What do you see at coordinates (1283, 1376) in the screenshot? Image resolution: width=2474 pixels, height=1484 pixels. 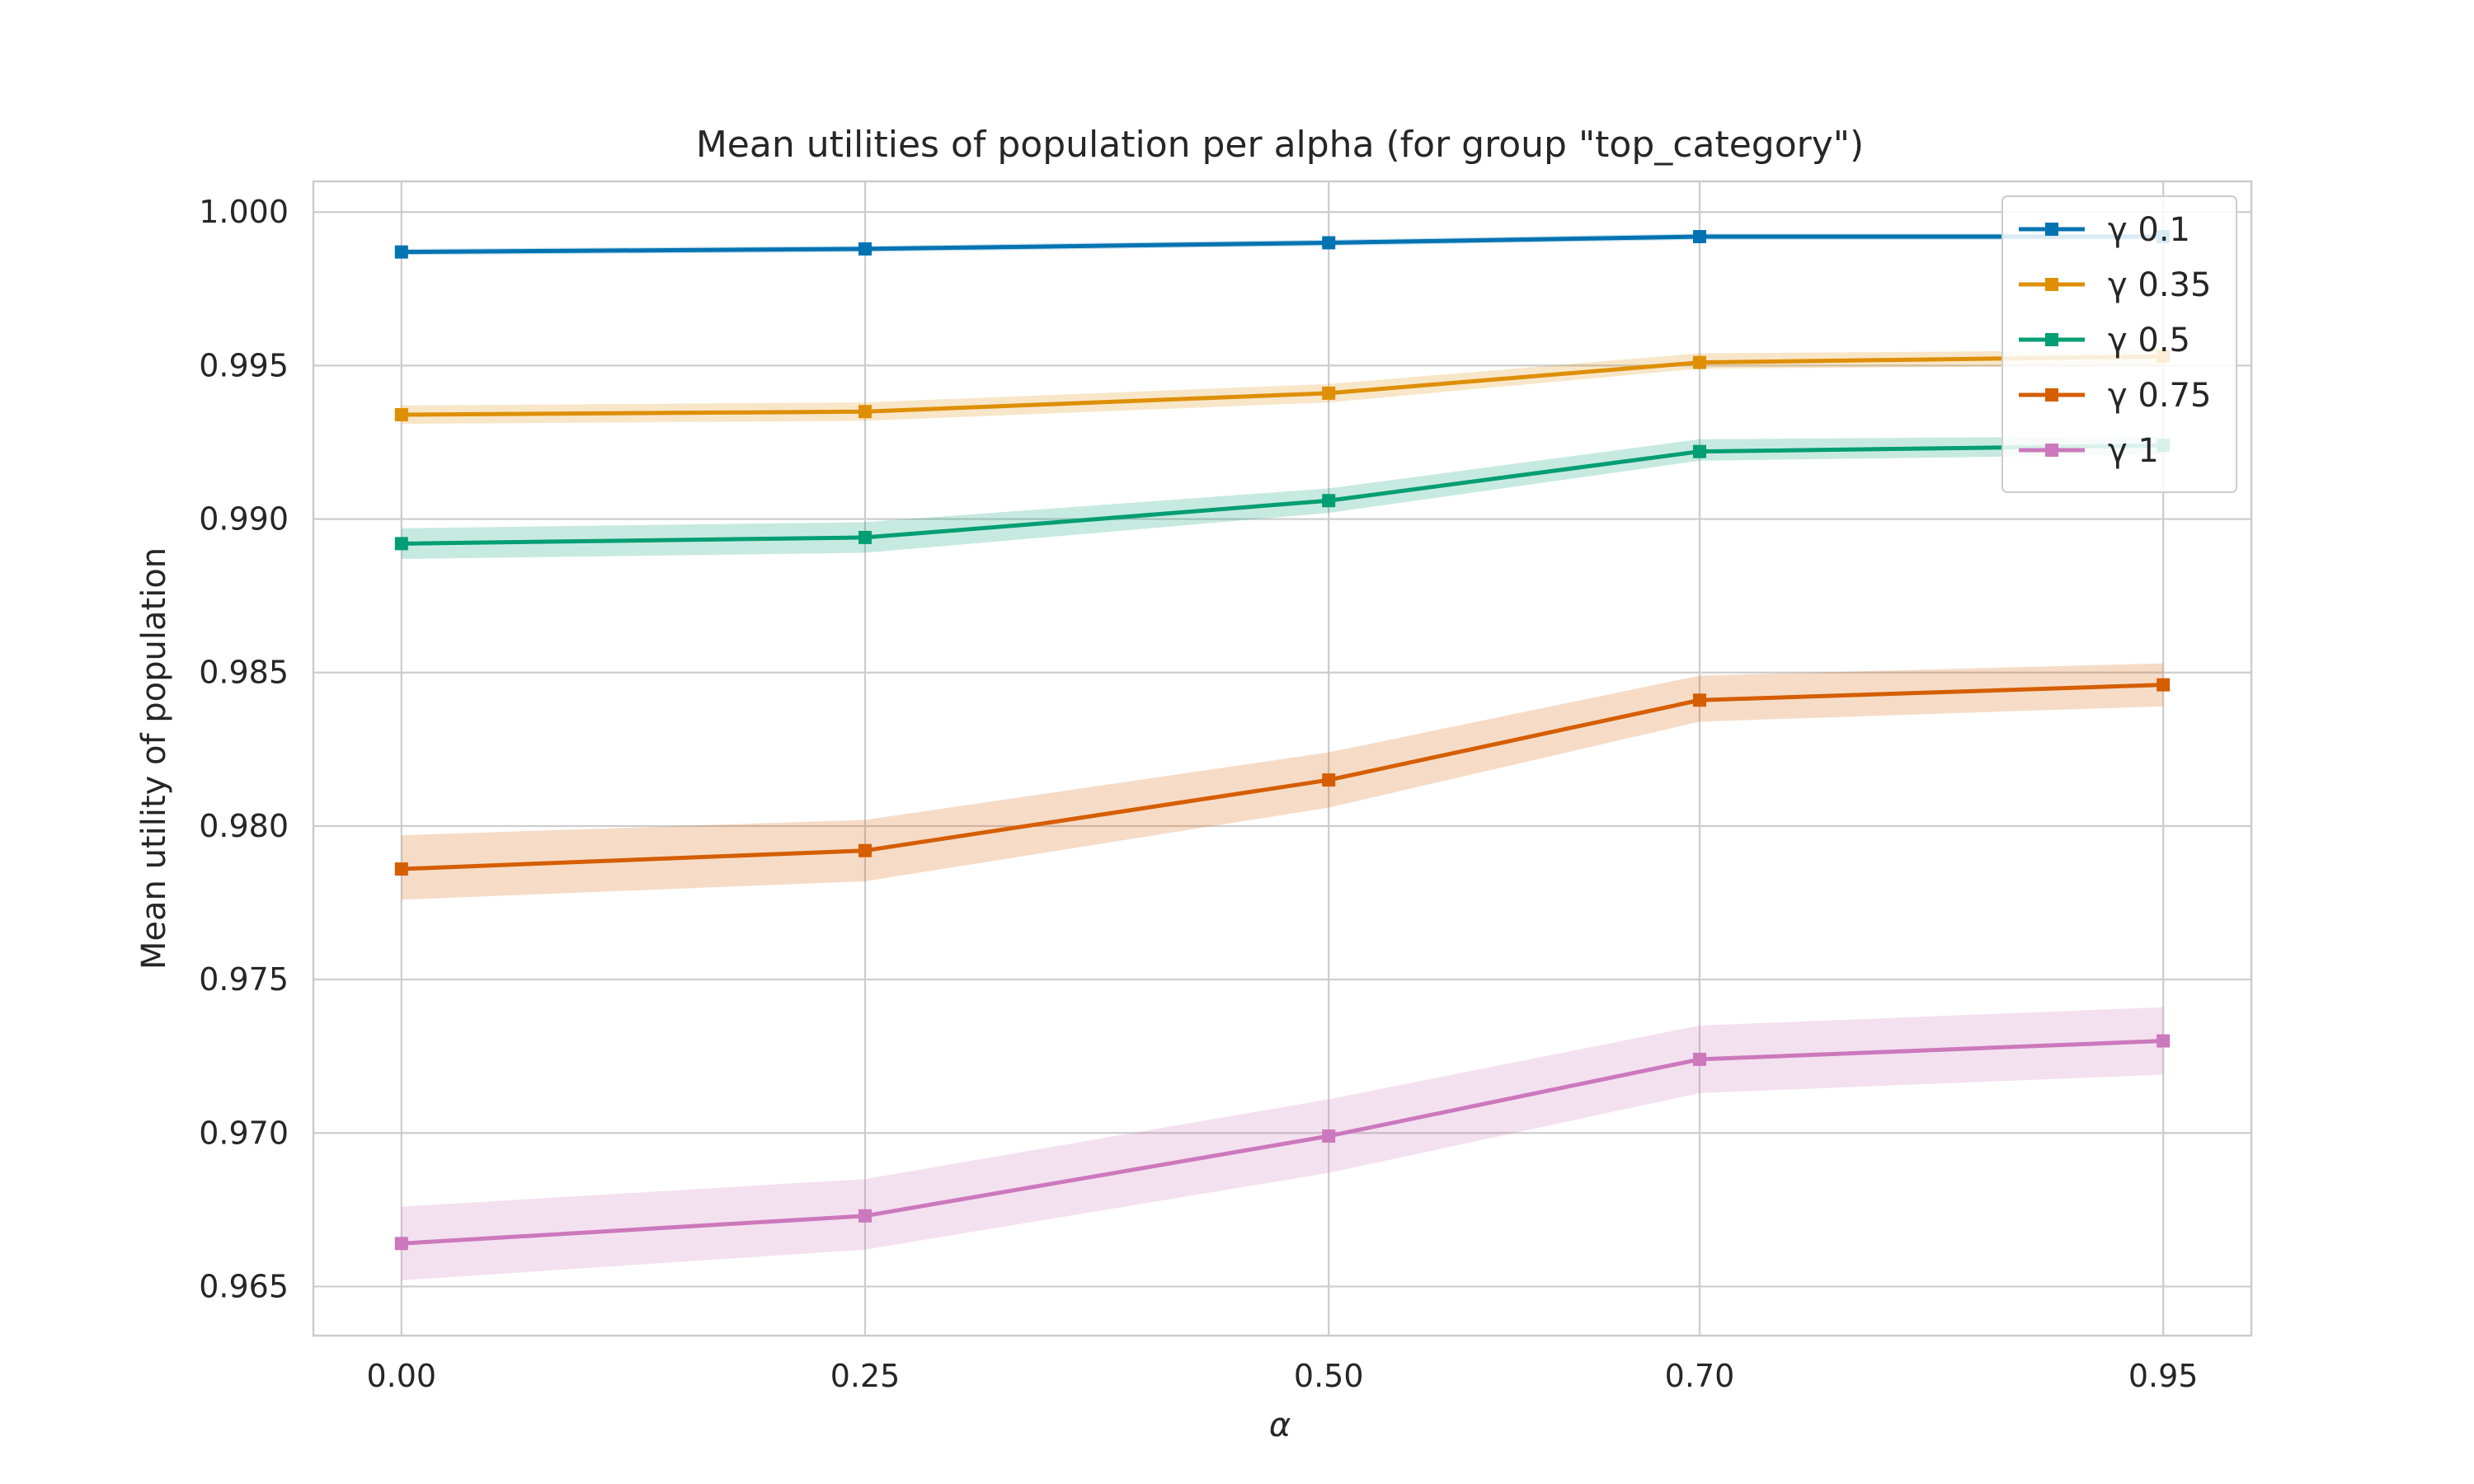 I see `x-tick-labels: 0.00 0.25 0.50 0.70 0.95` at bounding box center [1283, 1376].